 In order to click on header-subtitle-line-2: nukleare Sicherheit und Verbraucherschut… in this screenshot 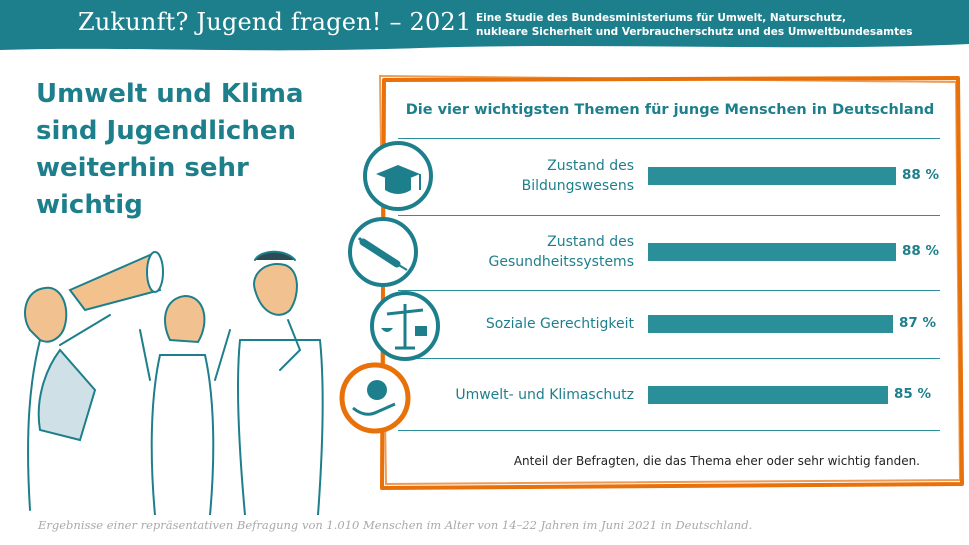, I will do `click(694, 32)`.